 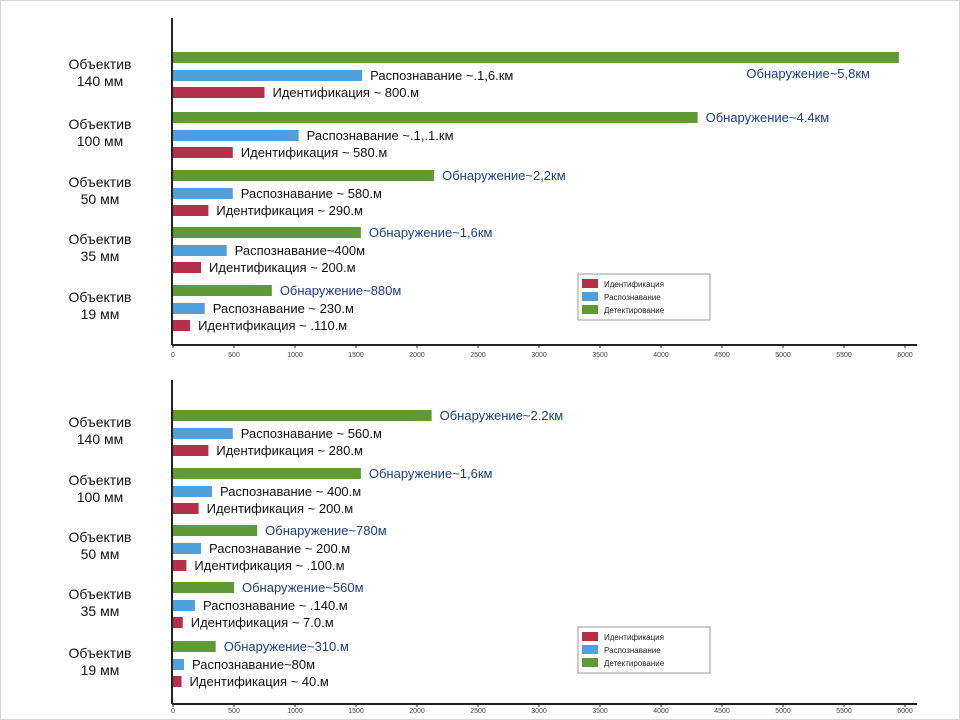 What do you see at coordinates (289, 450) in the screenshot?
I see `bar-label-ide: Идентификация ~ 280.м` at bounding box center [289, 450].